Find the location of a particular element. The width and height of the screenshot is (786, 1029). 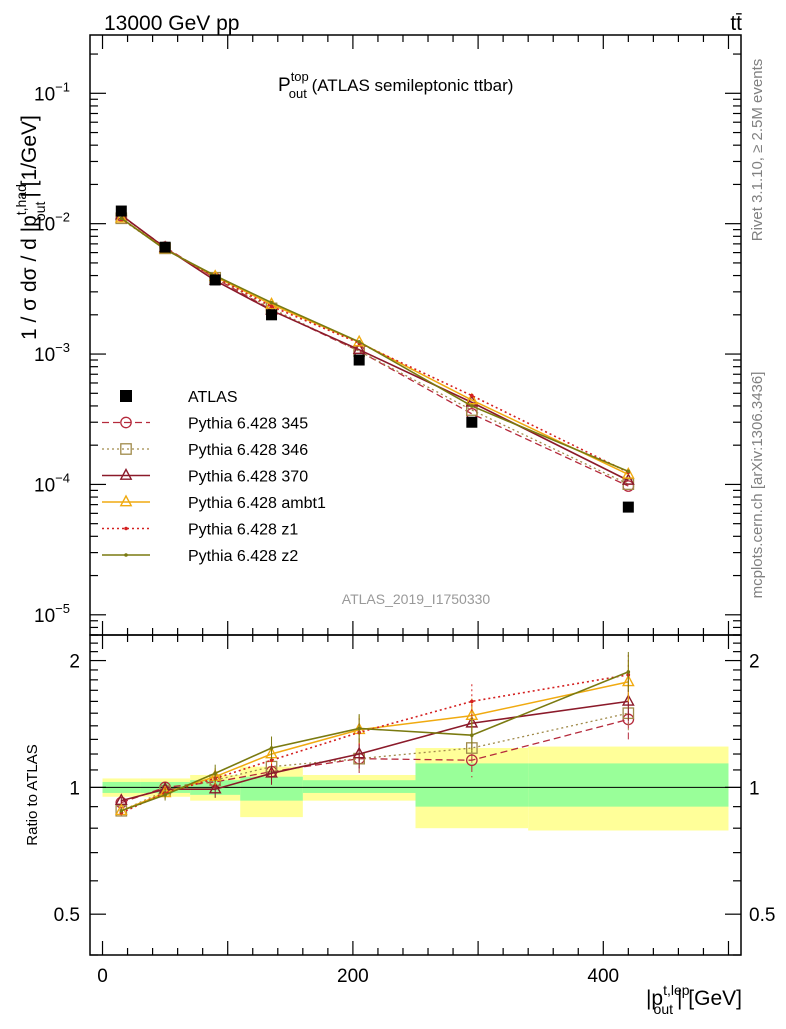

x-tick-label: 400 is located at coordinates (603, 976).